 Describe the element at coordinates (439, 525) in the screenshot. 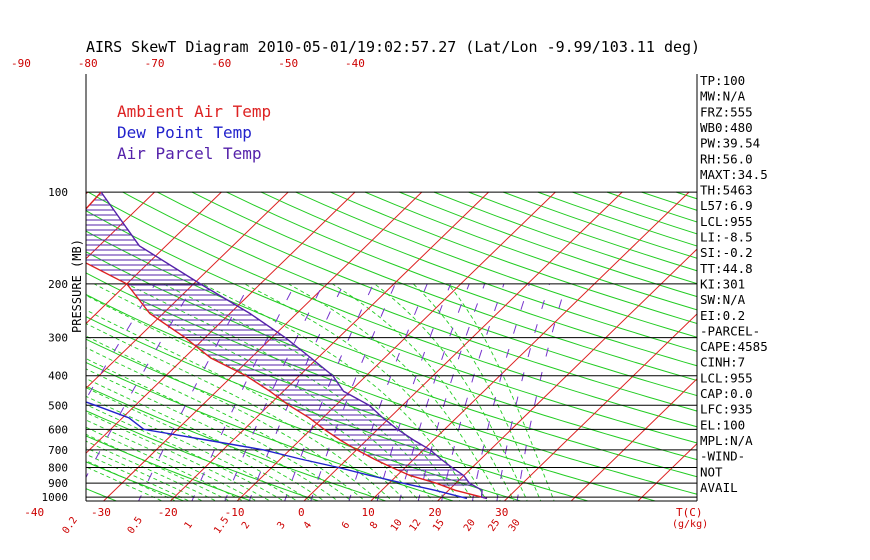

I see `mixing-ratio-tick-label: 15` at that location.